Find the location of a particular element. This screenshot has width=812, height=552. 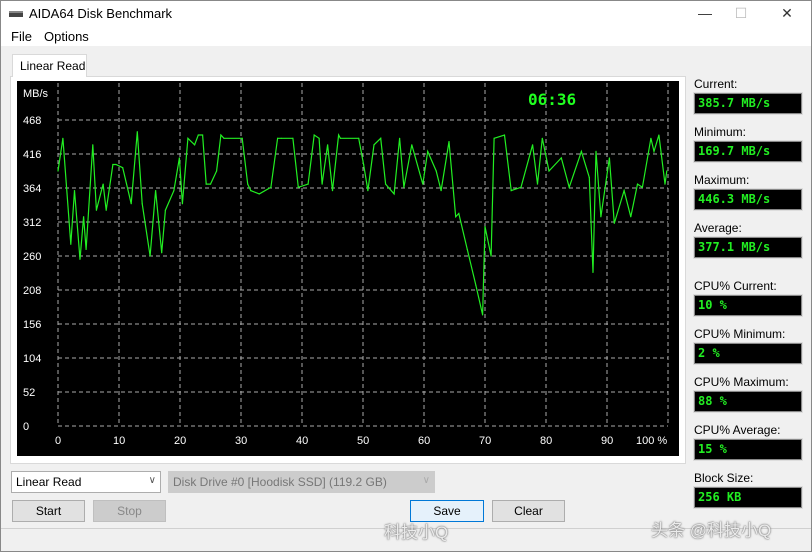

stat-label: Average: is located at coordinates (718, 228).